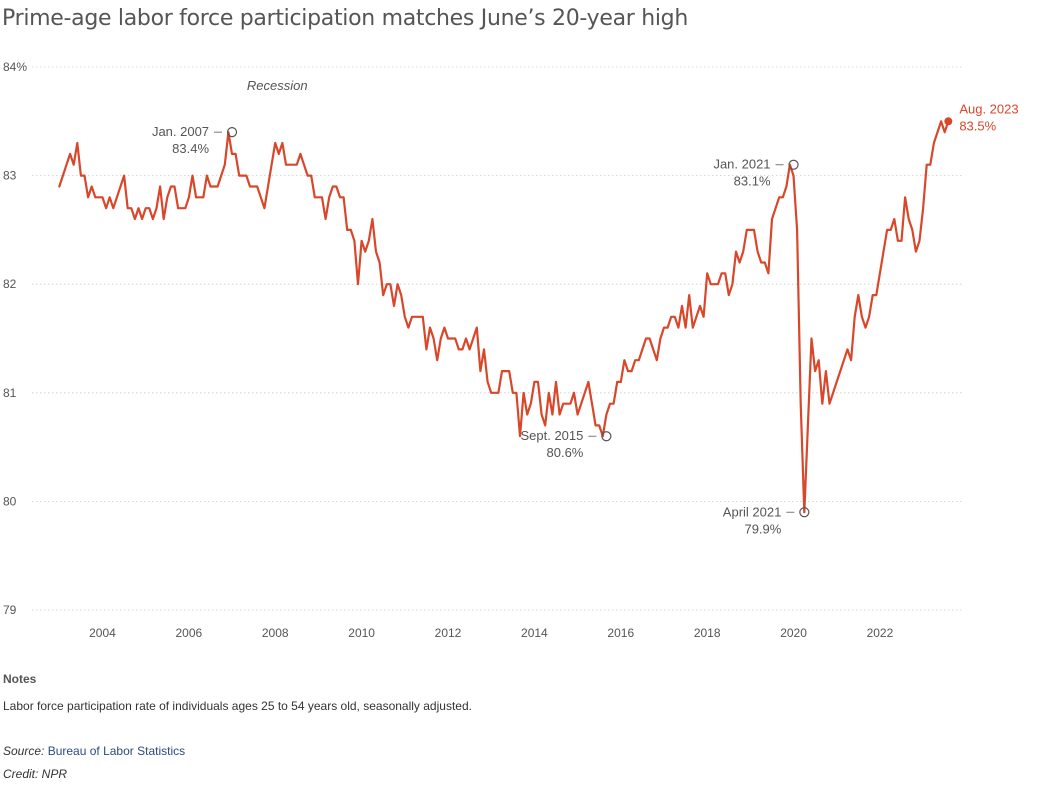  What do you see at coordinates (361, 633) in the screenshot?
I see `x-tick-label: 2010` at bounding box center [361, 633].